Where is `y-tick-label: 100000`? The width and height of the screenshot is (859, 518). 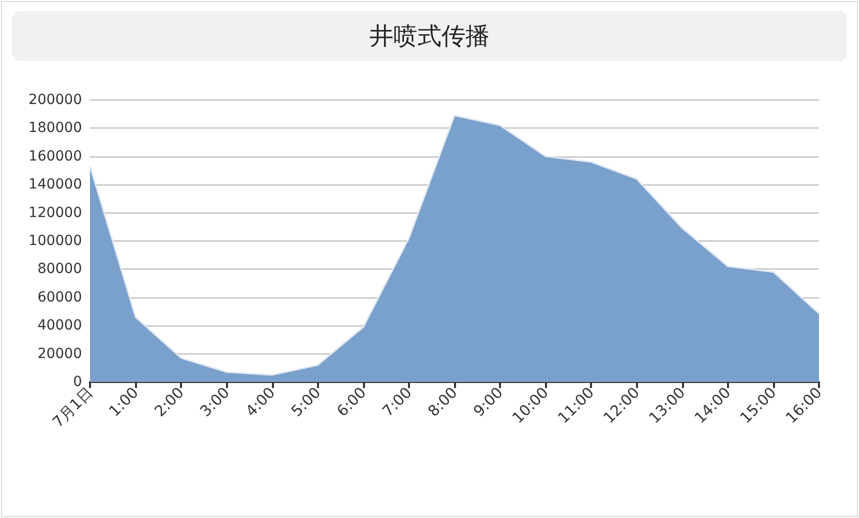 y-tick-label: 100000 is located at coordinates (55, 241).